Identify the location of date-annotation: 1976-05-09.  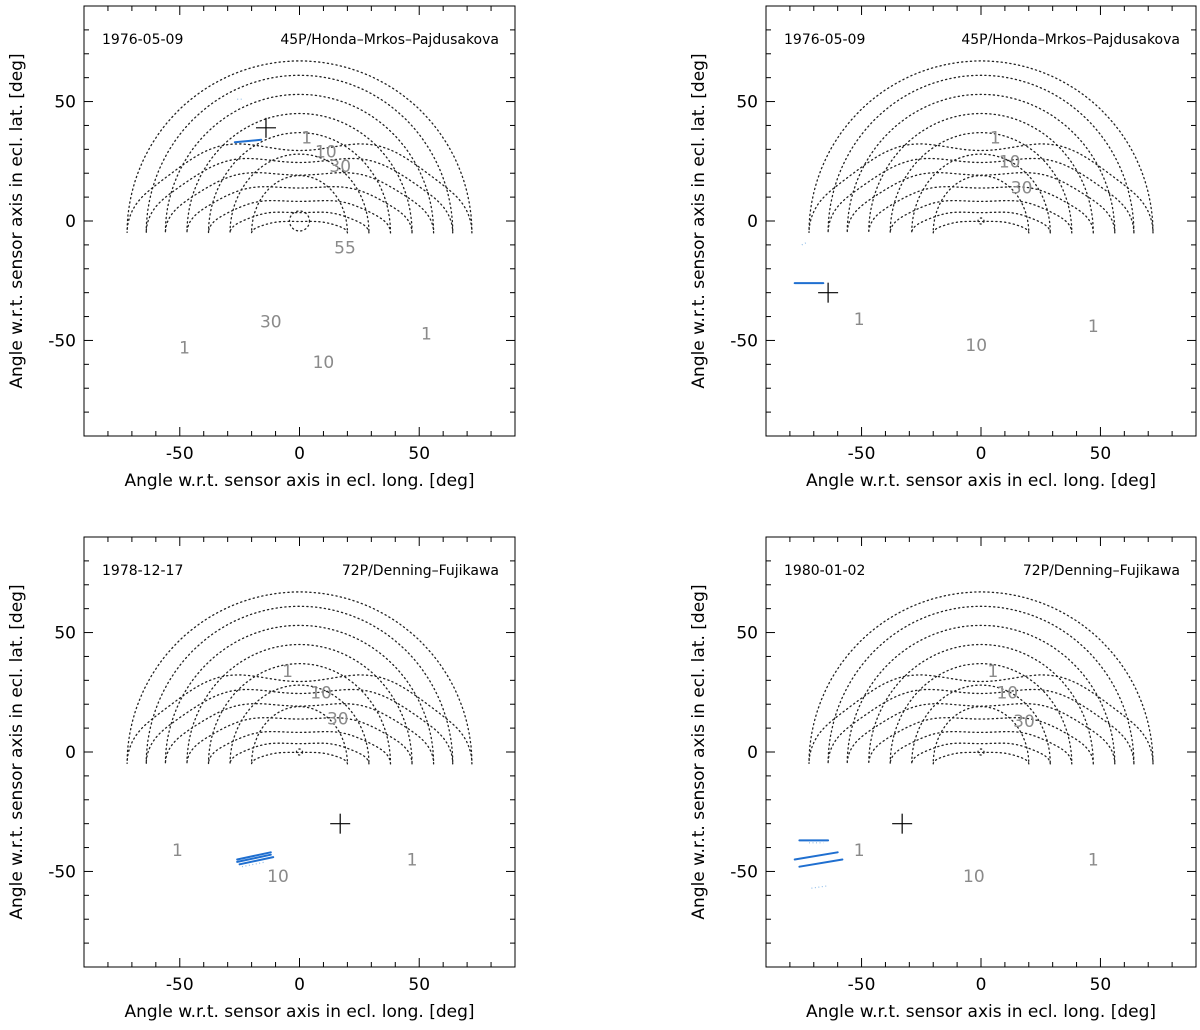
(142, 40).